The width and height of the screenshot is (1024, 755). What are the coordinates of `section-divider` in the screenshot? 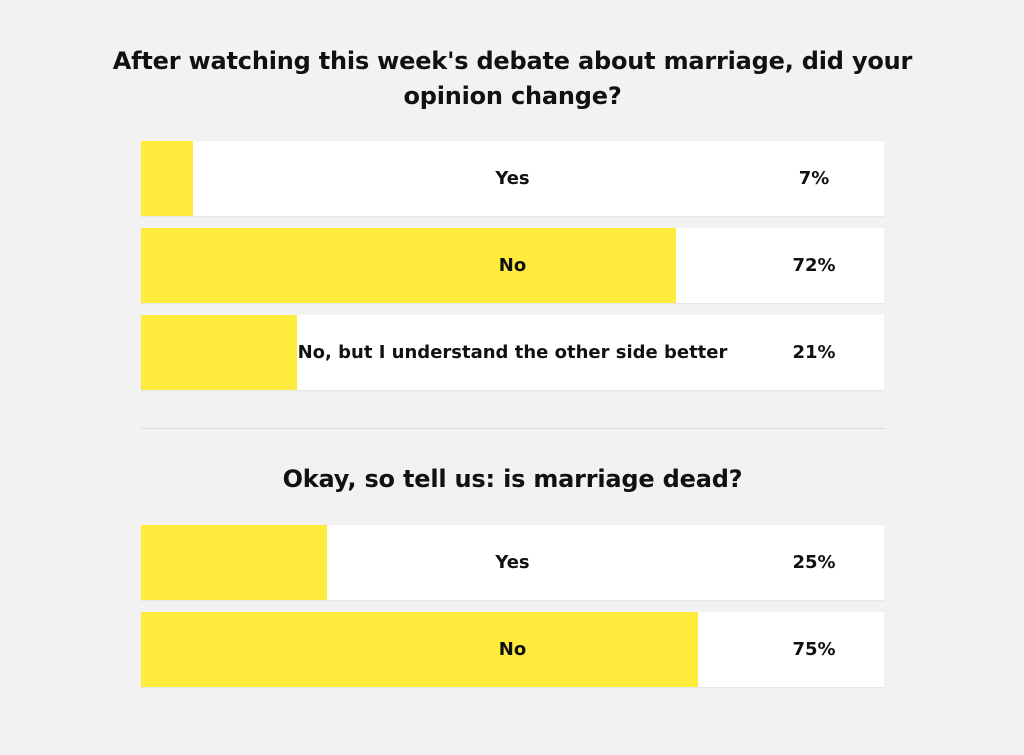 It's located at (512, 428).